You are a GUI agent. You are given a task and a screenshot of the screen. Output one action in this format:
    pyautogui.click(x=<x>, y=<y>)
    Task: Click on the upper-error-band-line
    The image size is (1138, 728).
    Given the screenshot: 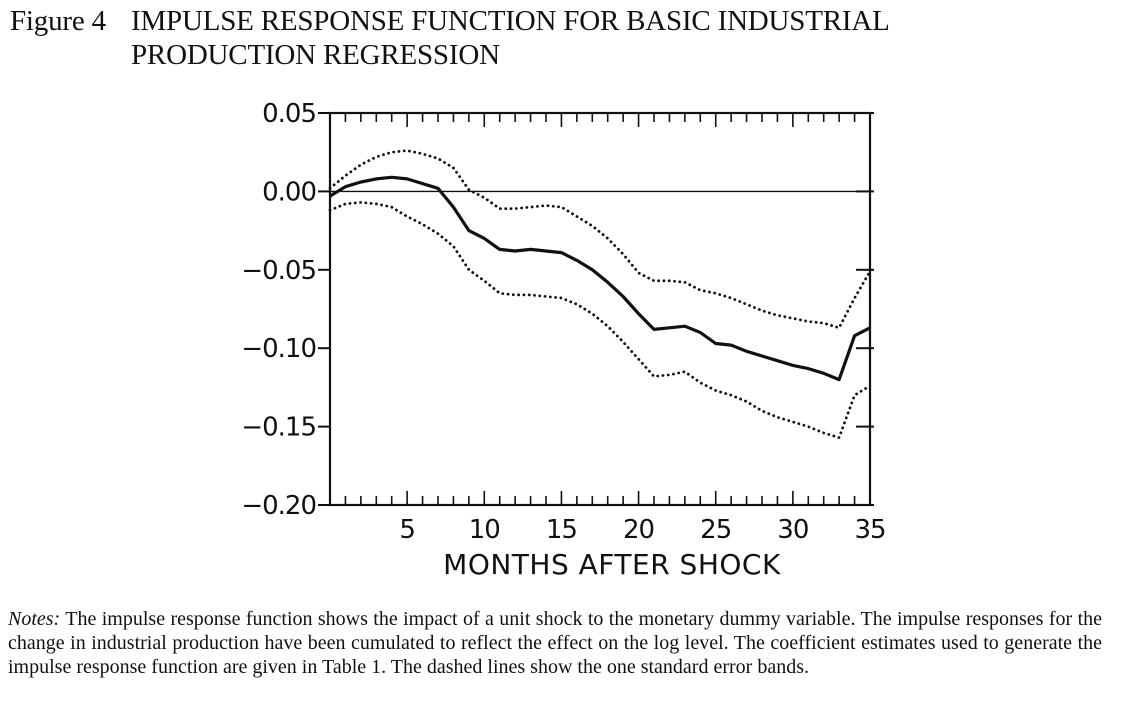 What is the action you would take?
    pyautogui.click(x=600, y=239)
    